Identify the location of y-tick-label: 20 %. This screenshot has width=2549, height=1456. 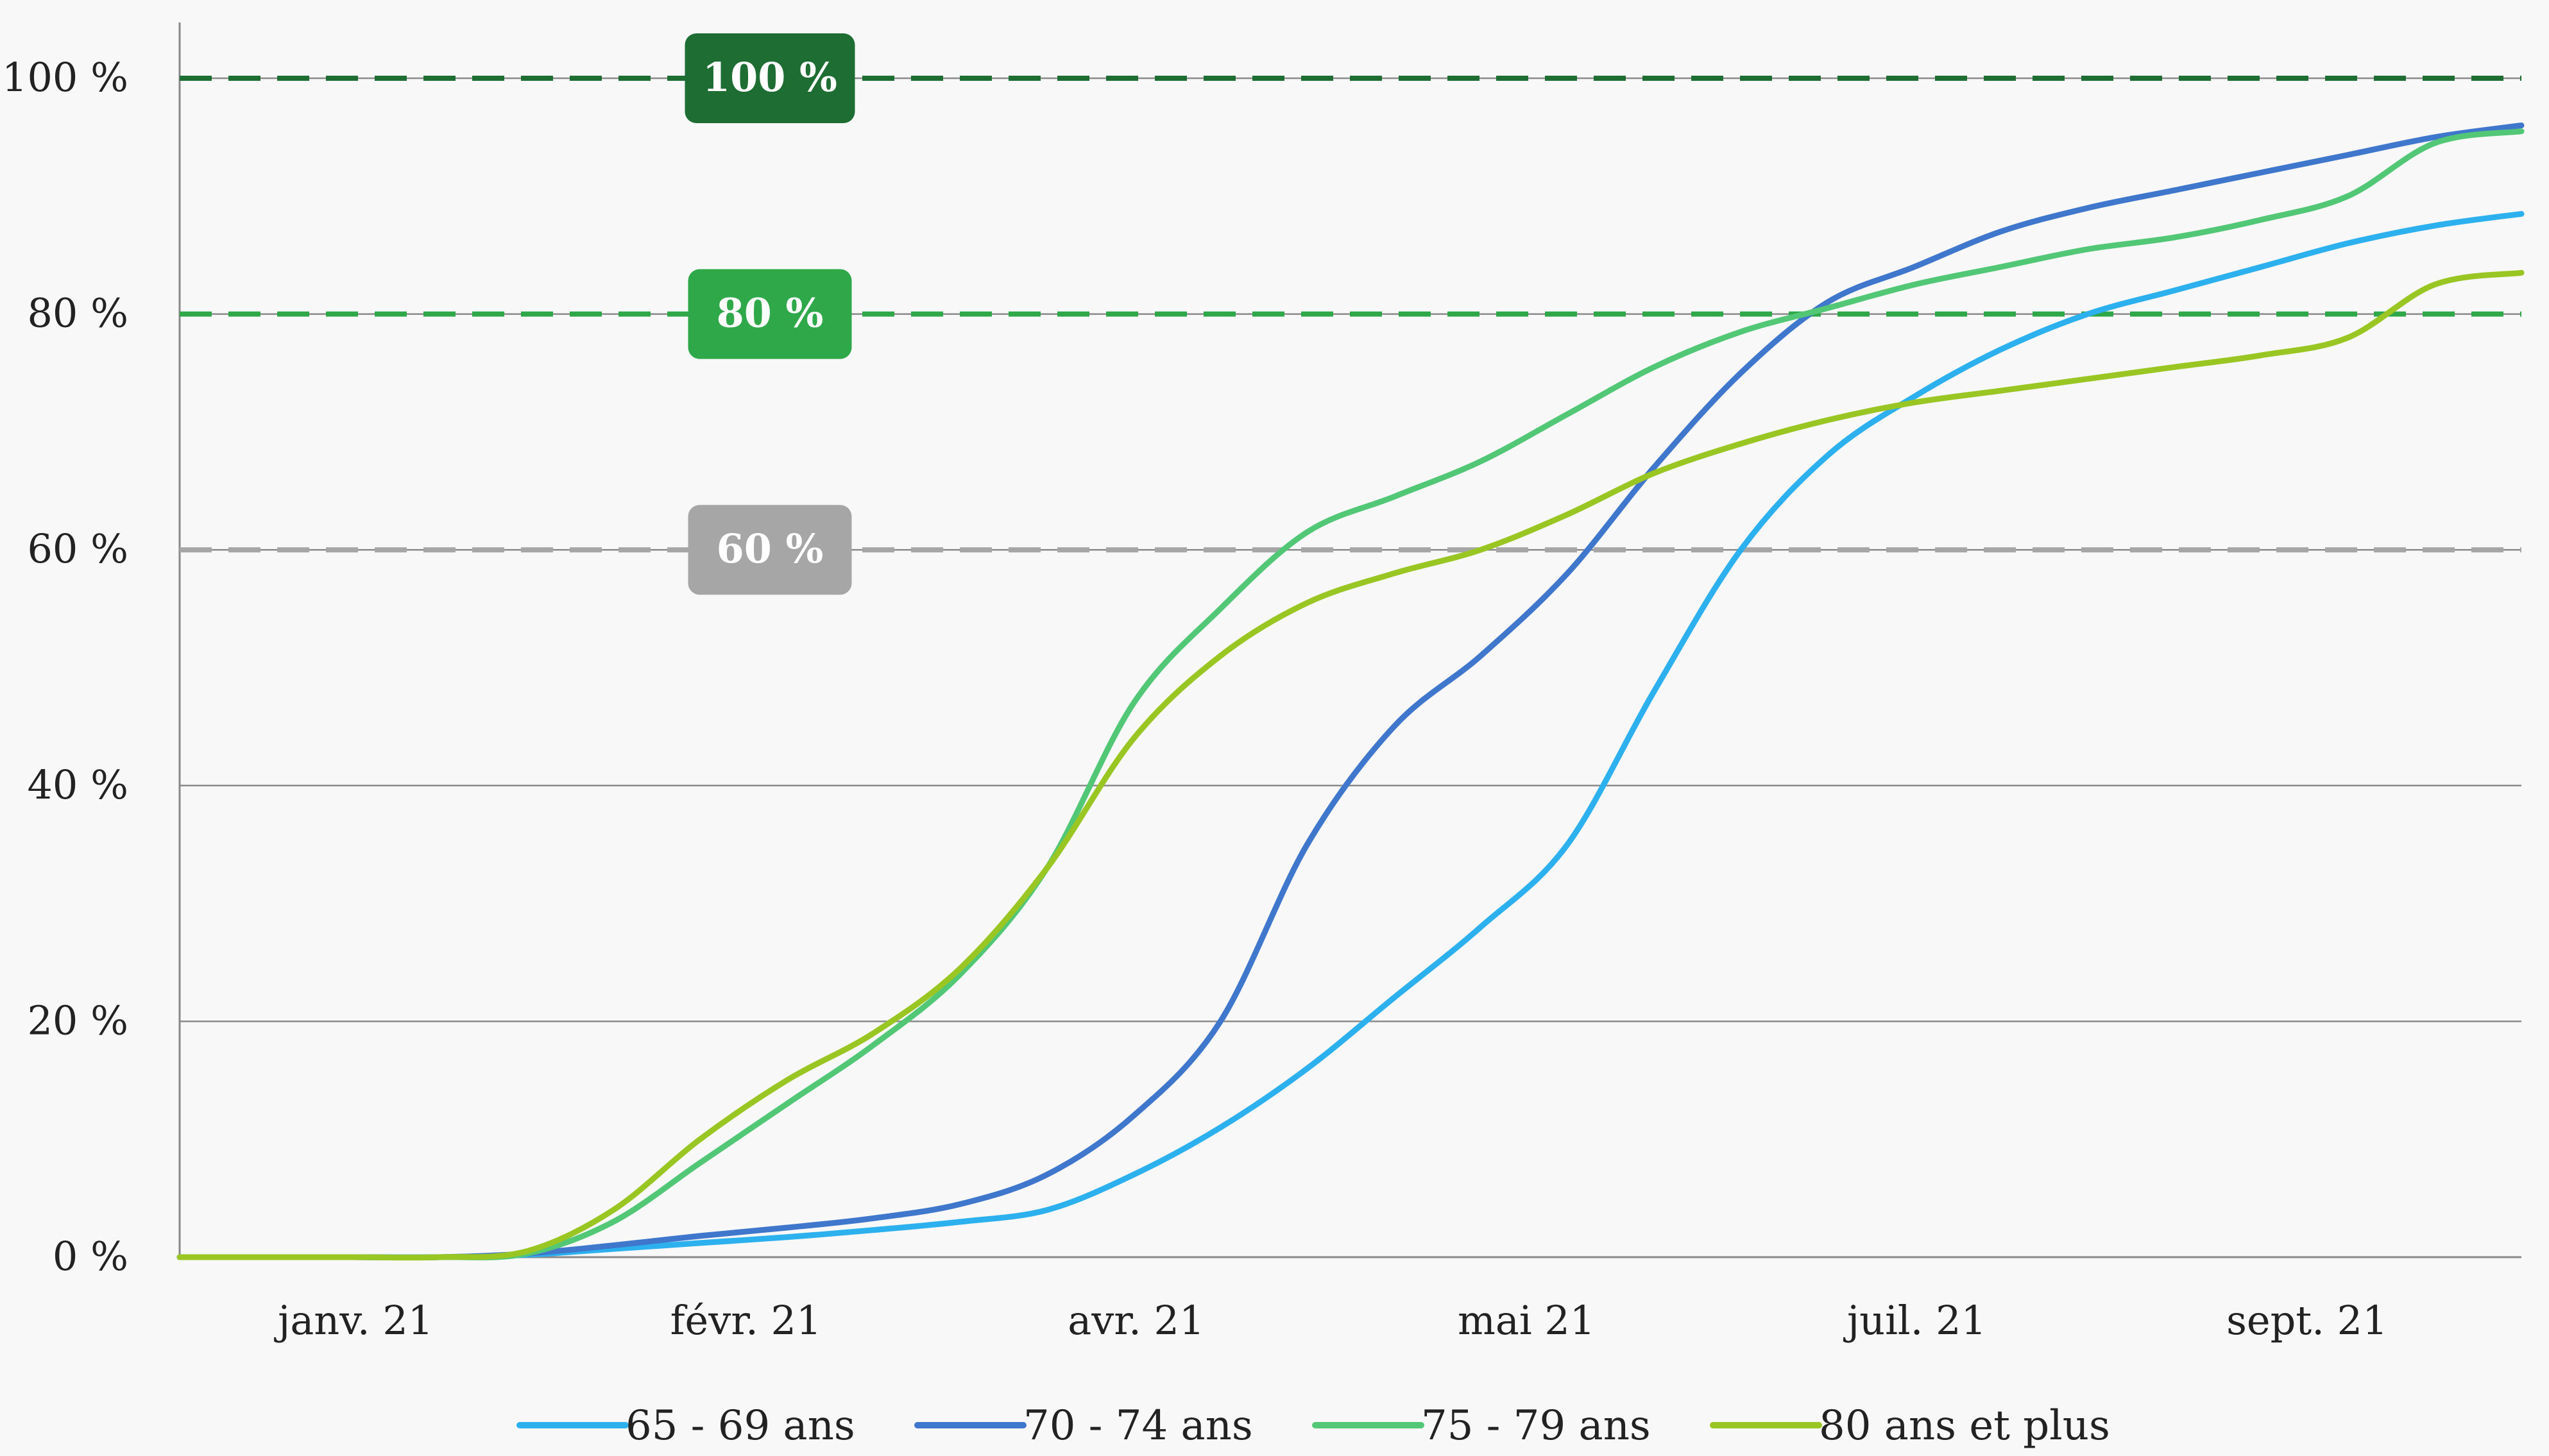
(77, 1021).